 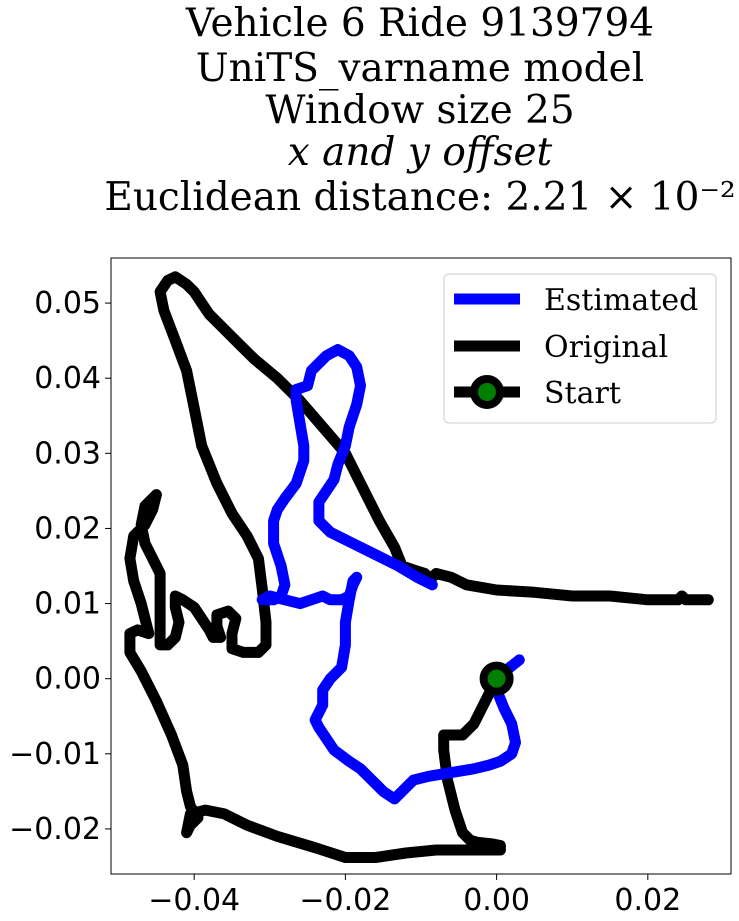 I want to click on x-tick-label: 0.00, so click(x=496, y=900).